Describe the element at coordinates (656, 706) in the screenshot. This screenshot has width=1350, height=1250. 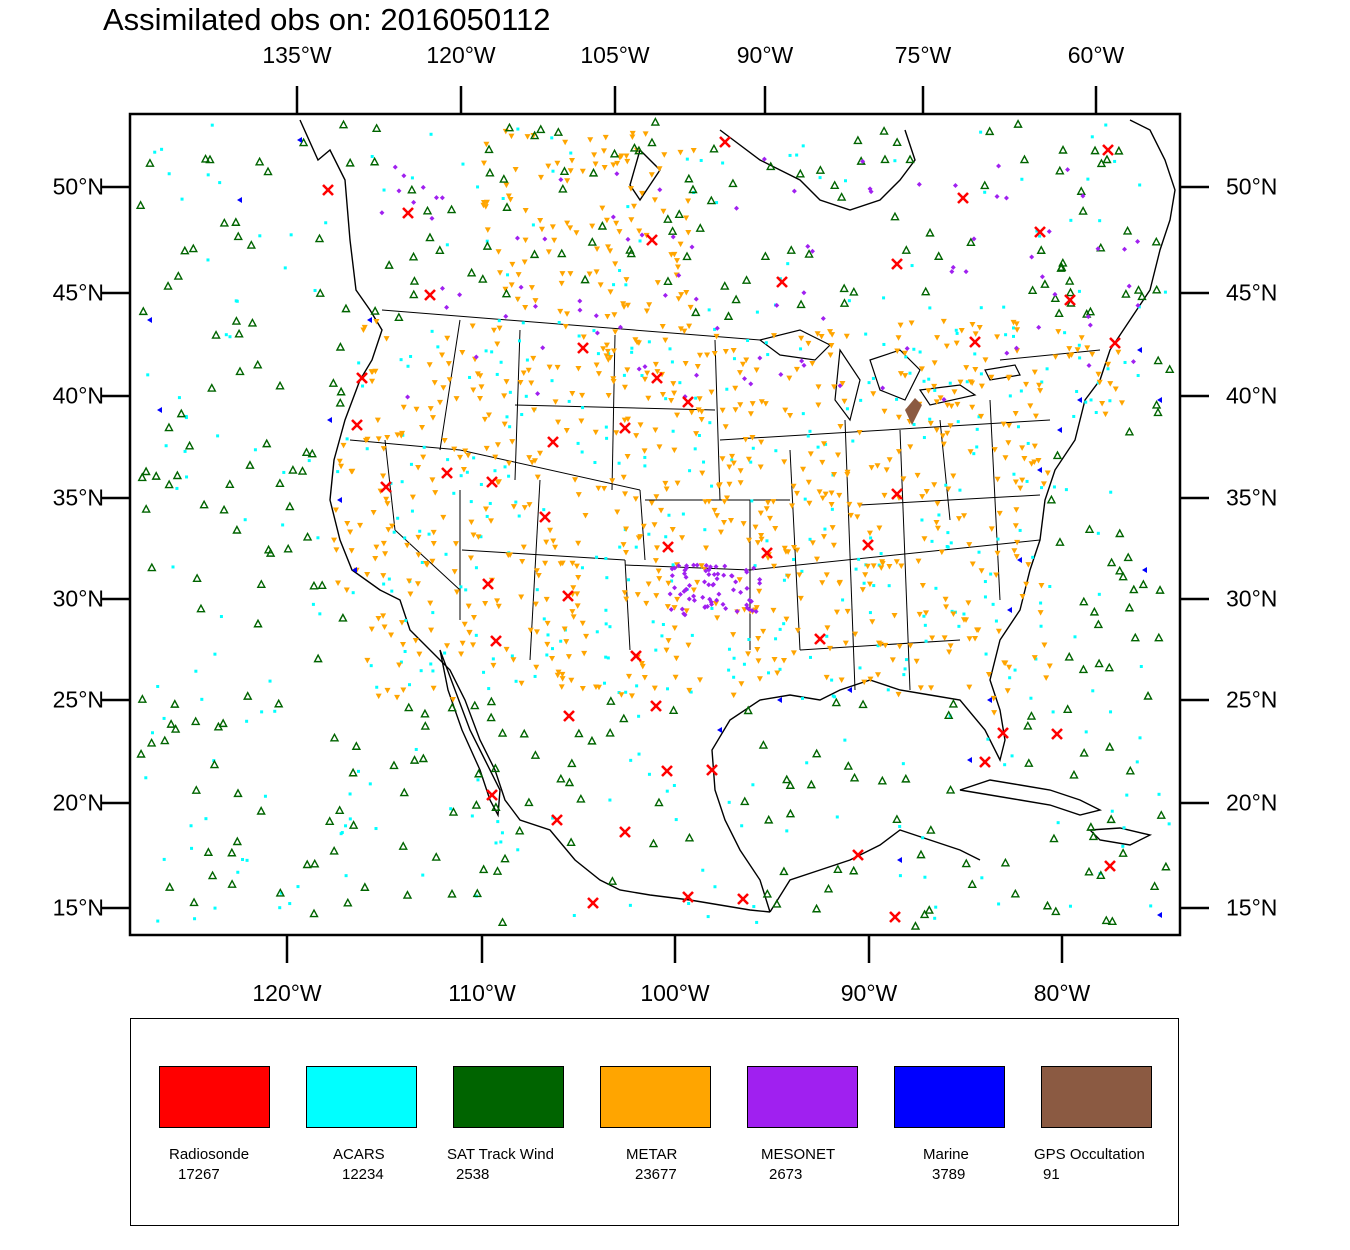
I see `radiosonde-x-stroke` at that location.